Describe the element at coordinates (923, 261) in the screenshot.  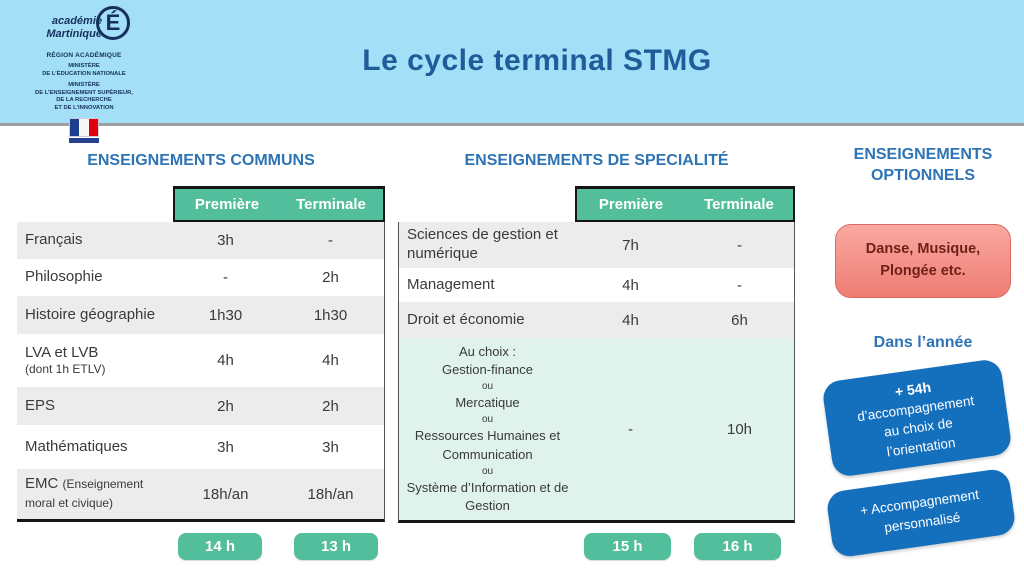
I see `optionnels-examples-box: Danse, Musique, Plongée etc.` at that location.